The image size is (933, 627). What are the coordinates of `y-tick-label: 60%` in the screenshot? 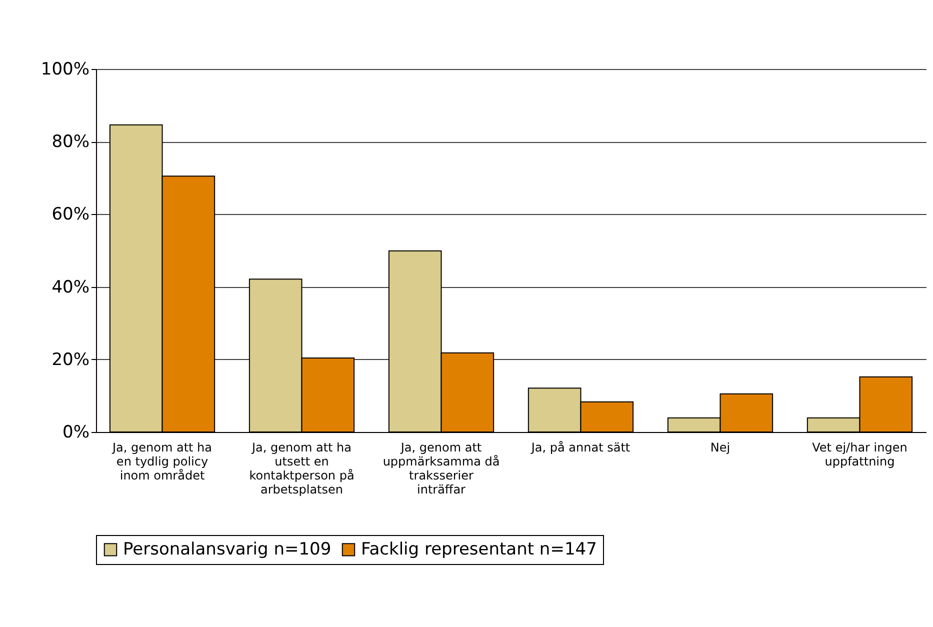 It's located at (71, 214).